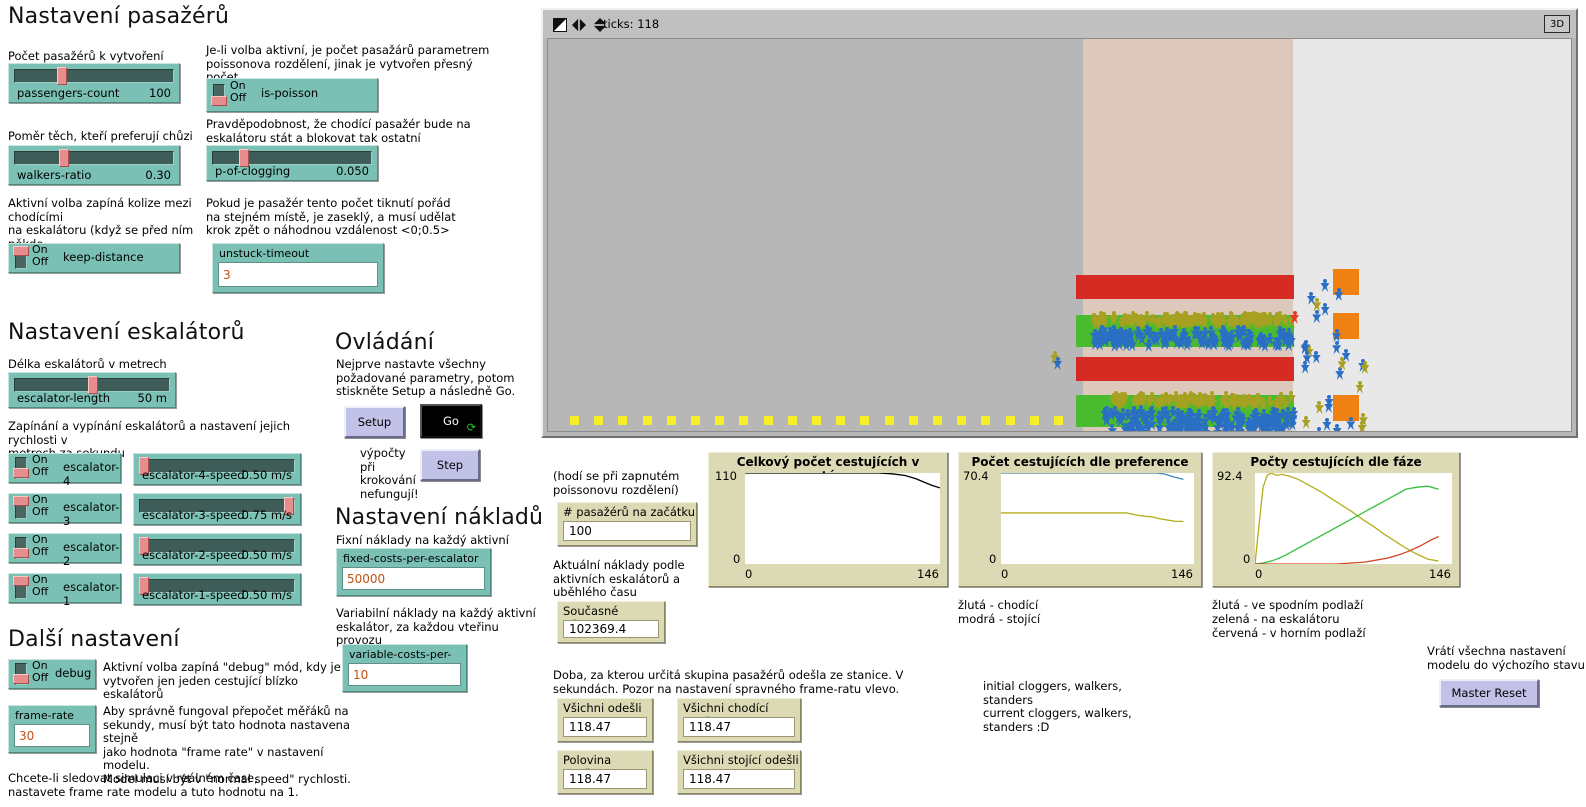 The width and height of the screenshot is (1586, 807). I want to click on go-button: Go ⟳, so click(451, 421).